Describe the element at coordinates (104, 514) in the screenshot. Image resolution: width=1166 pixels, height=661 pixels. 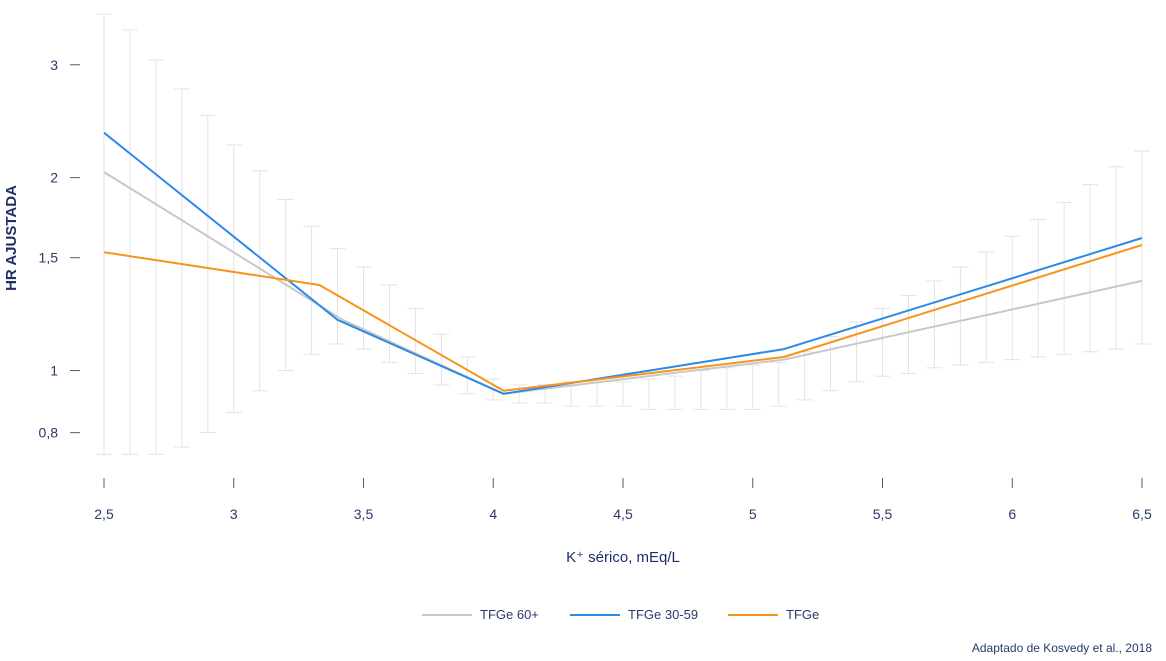
I see `x-tick-label: 2,5` at that location.